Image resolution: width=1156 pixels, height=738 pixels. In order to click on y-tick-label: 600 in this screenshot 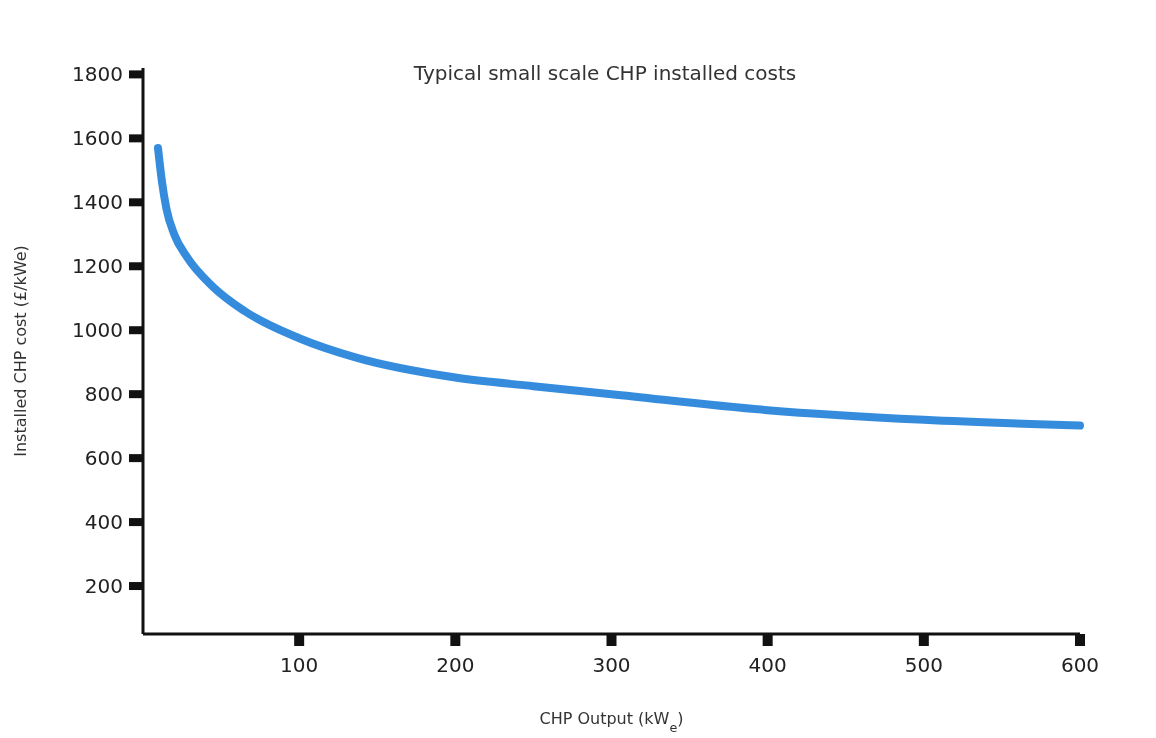, I will do `click(103, 458)`.